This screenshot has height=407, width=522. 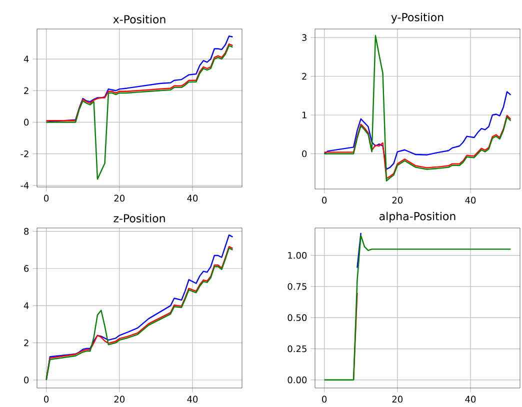 What do you see at coordinates (297, 380) in the screenshot?
I see `y-tick-label: 0.00` at bounding box center [297, 380].